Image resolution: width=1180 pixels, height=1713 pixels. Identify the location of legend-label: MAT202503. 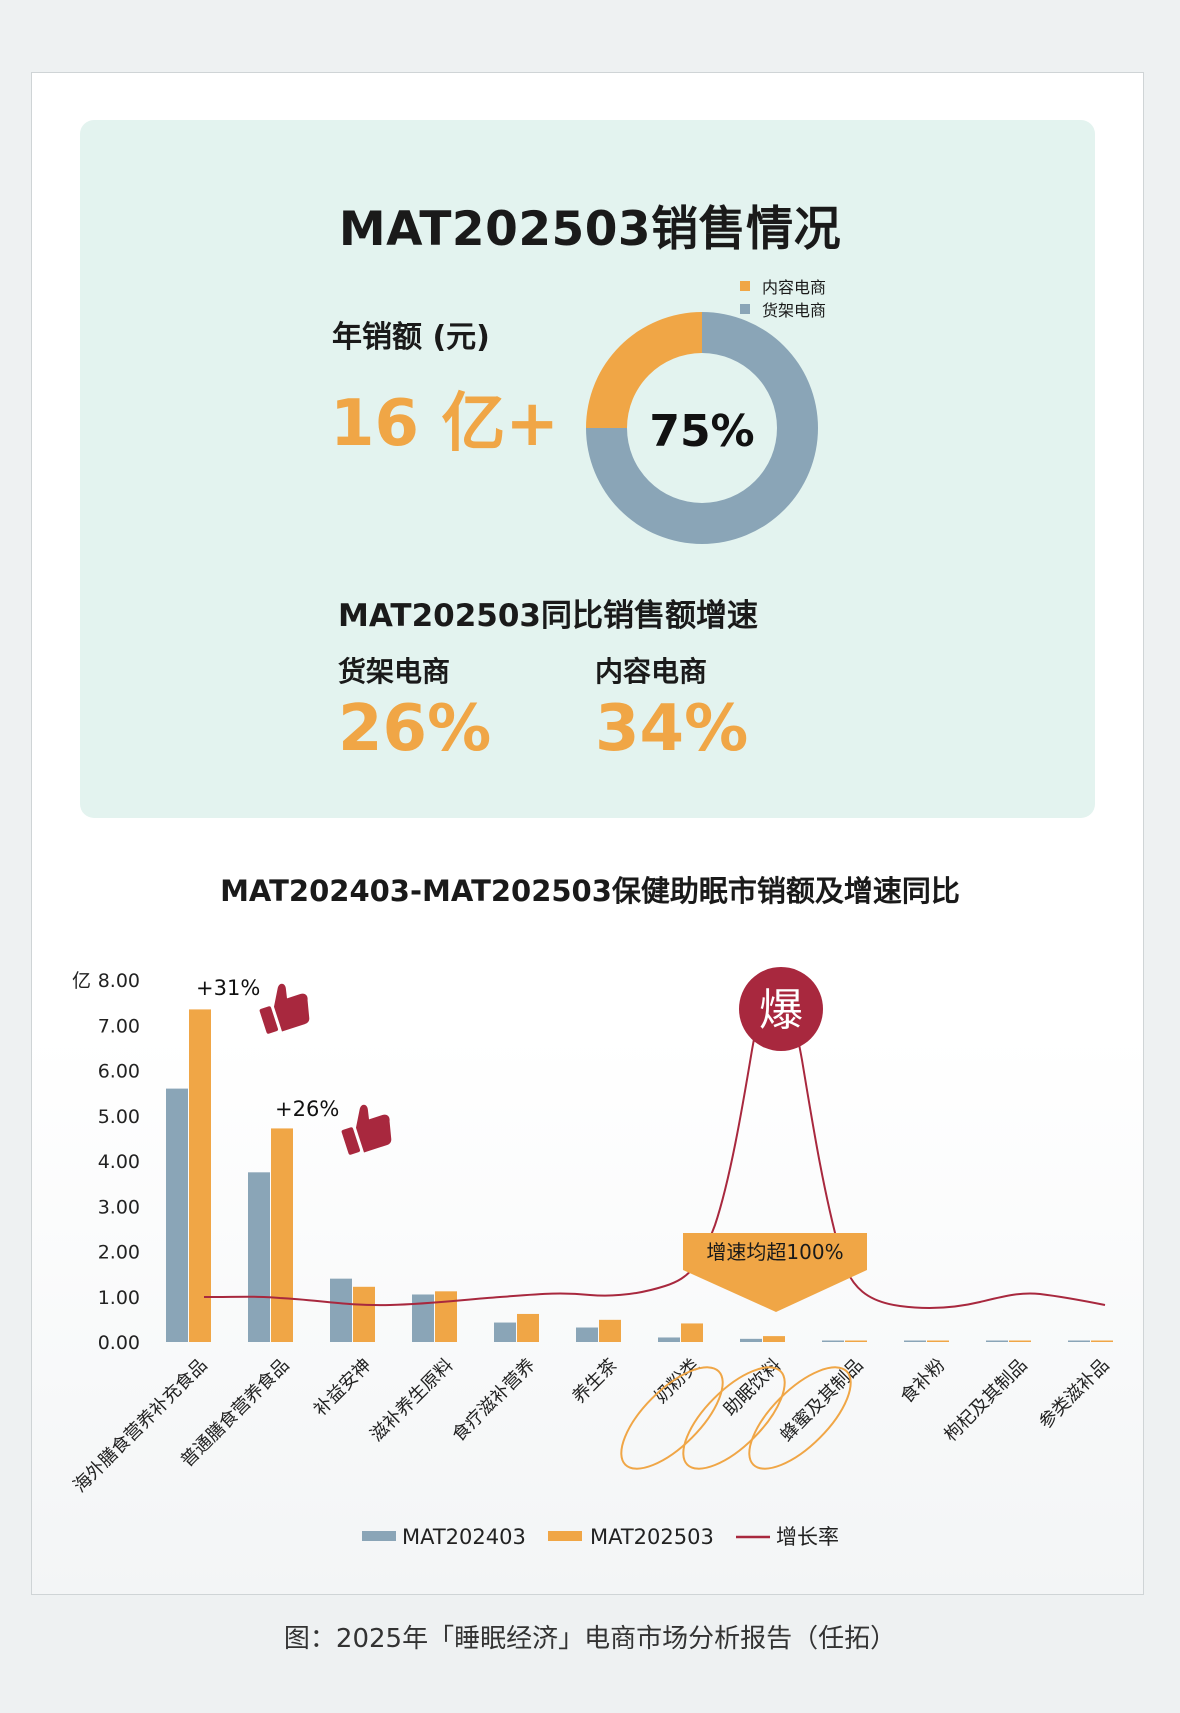
(652, 1537).